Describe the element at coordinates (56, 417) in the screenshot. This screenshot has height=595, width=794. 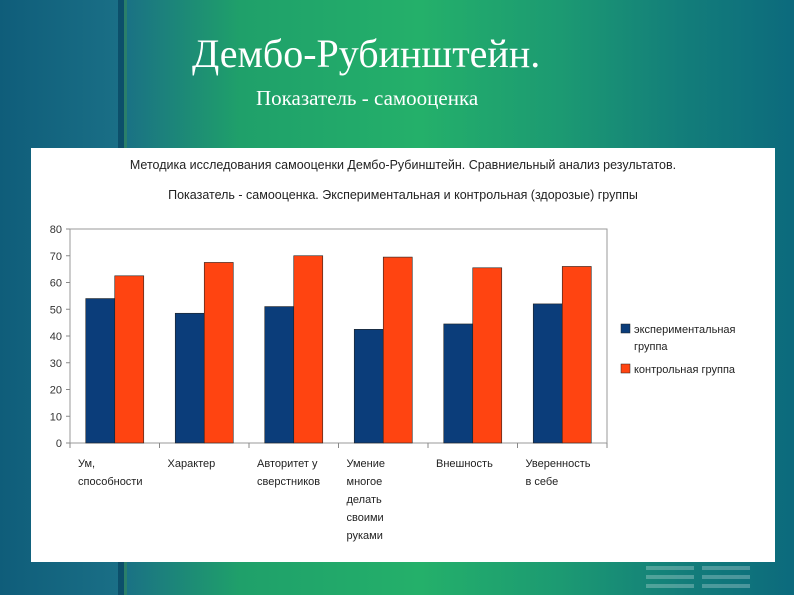
I see `y-tick-label: 10` at that location.